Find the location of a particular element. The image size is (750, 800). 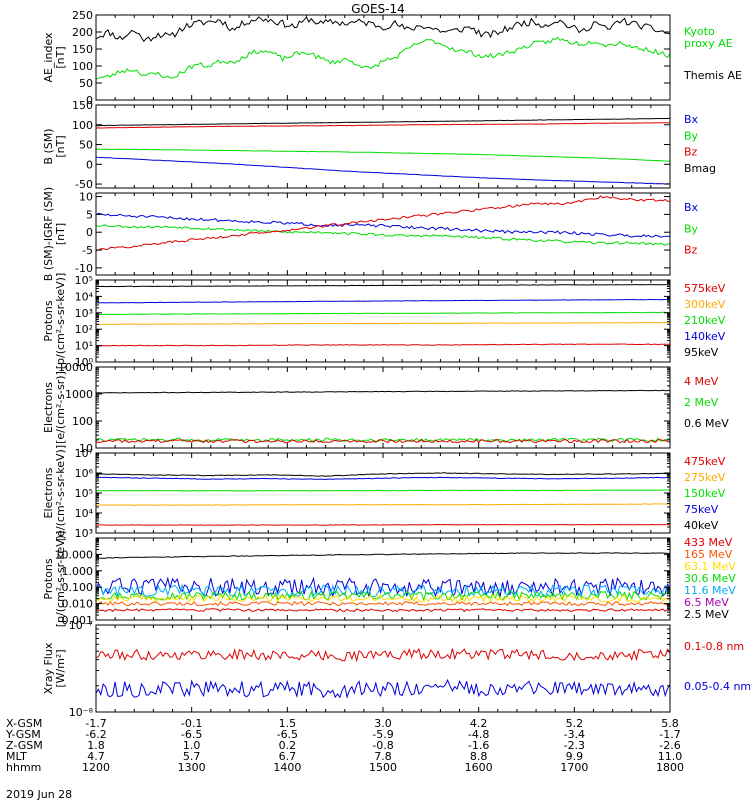

x-axis-value: -4.8 is located at coordinates (478, 734).